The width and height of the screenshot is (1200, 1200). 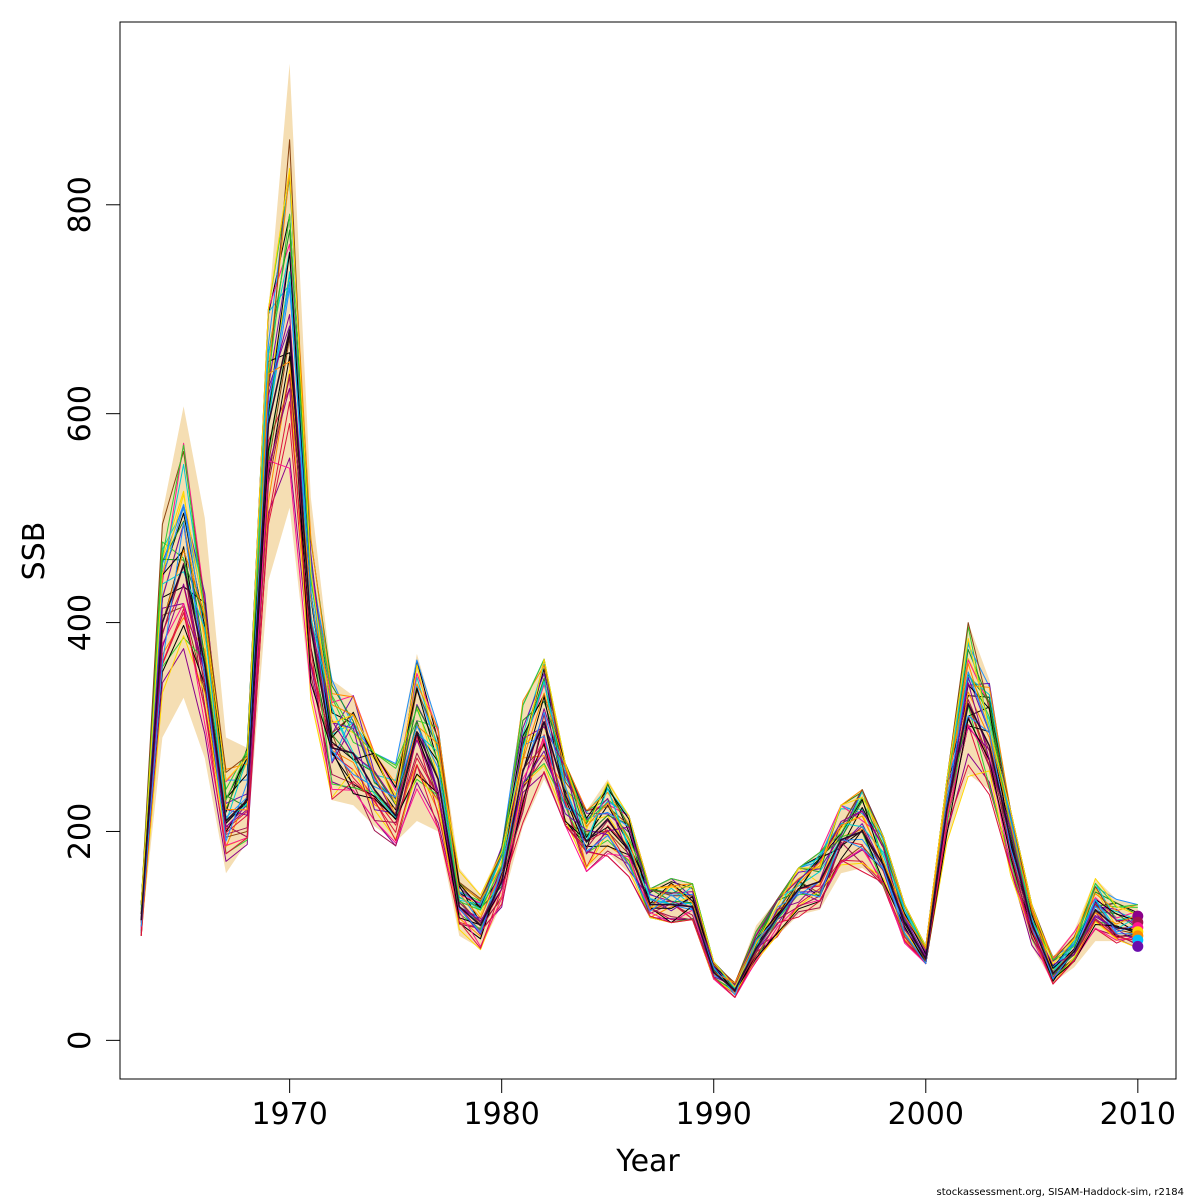 I want to click on y-axis-title: SSB, so click(x=34, y=551).